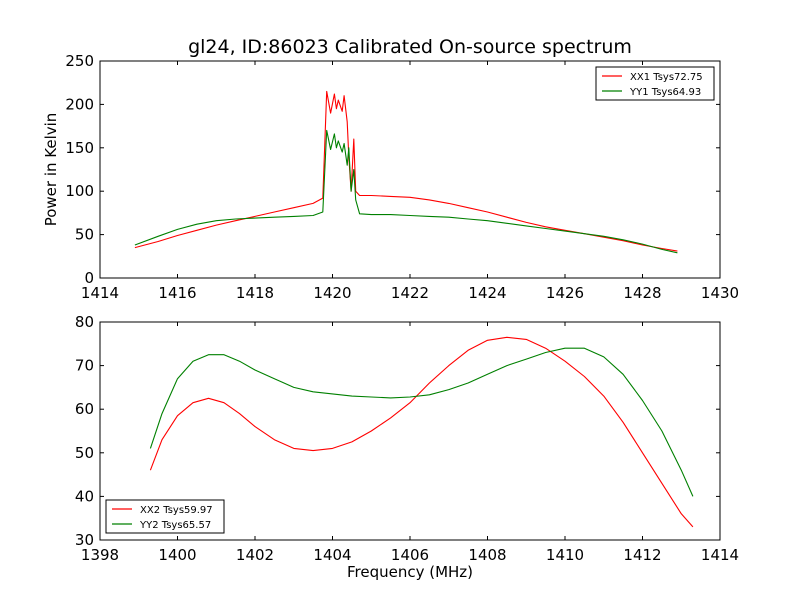  Describe the element at coordinates (487, 293) in the screenshot. I see `x-tick-label: 1424` at that location.